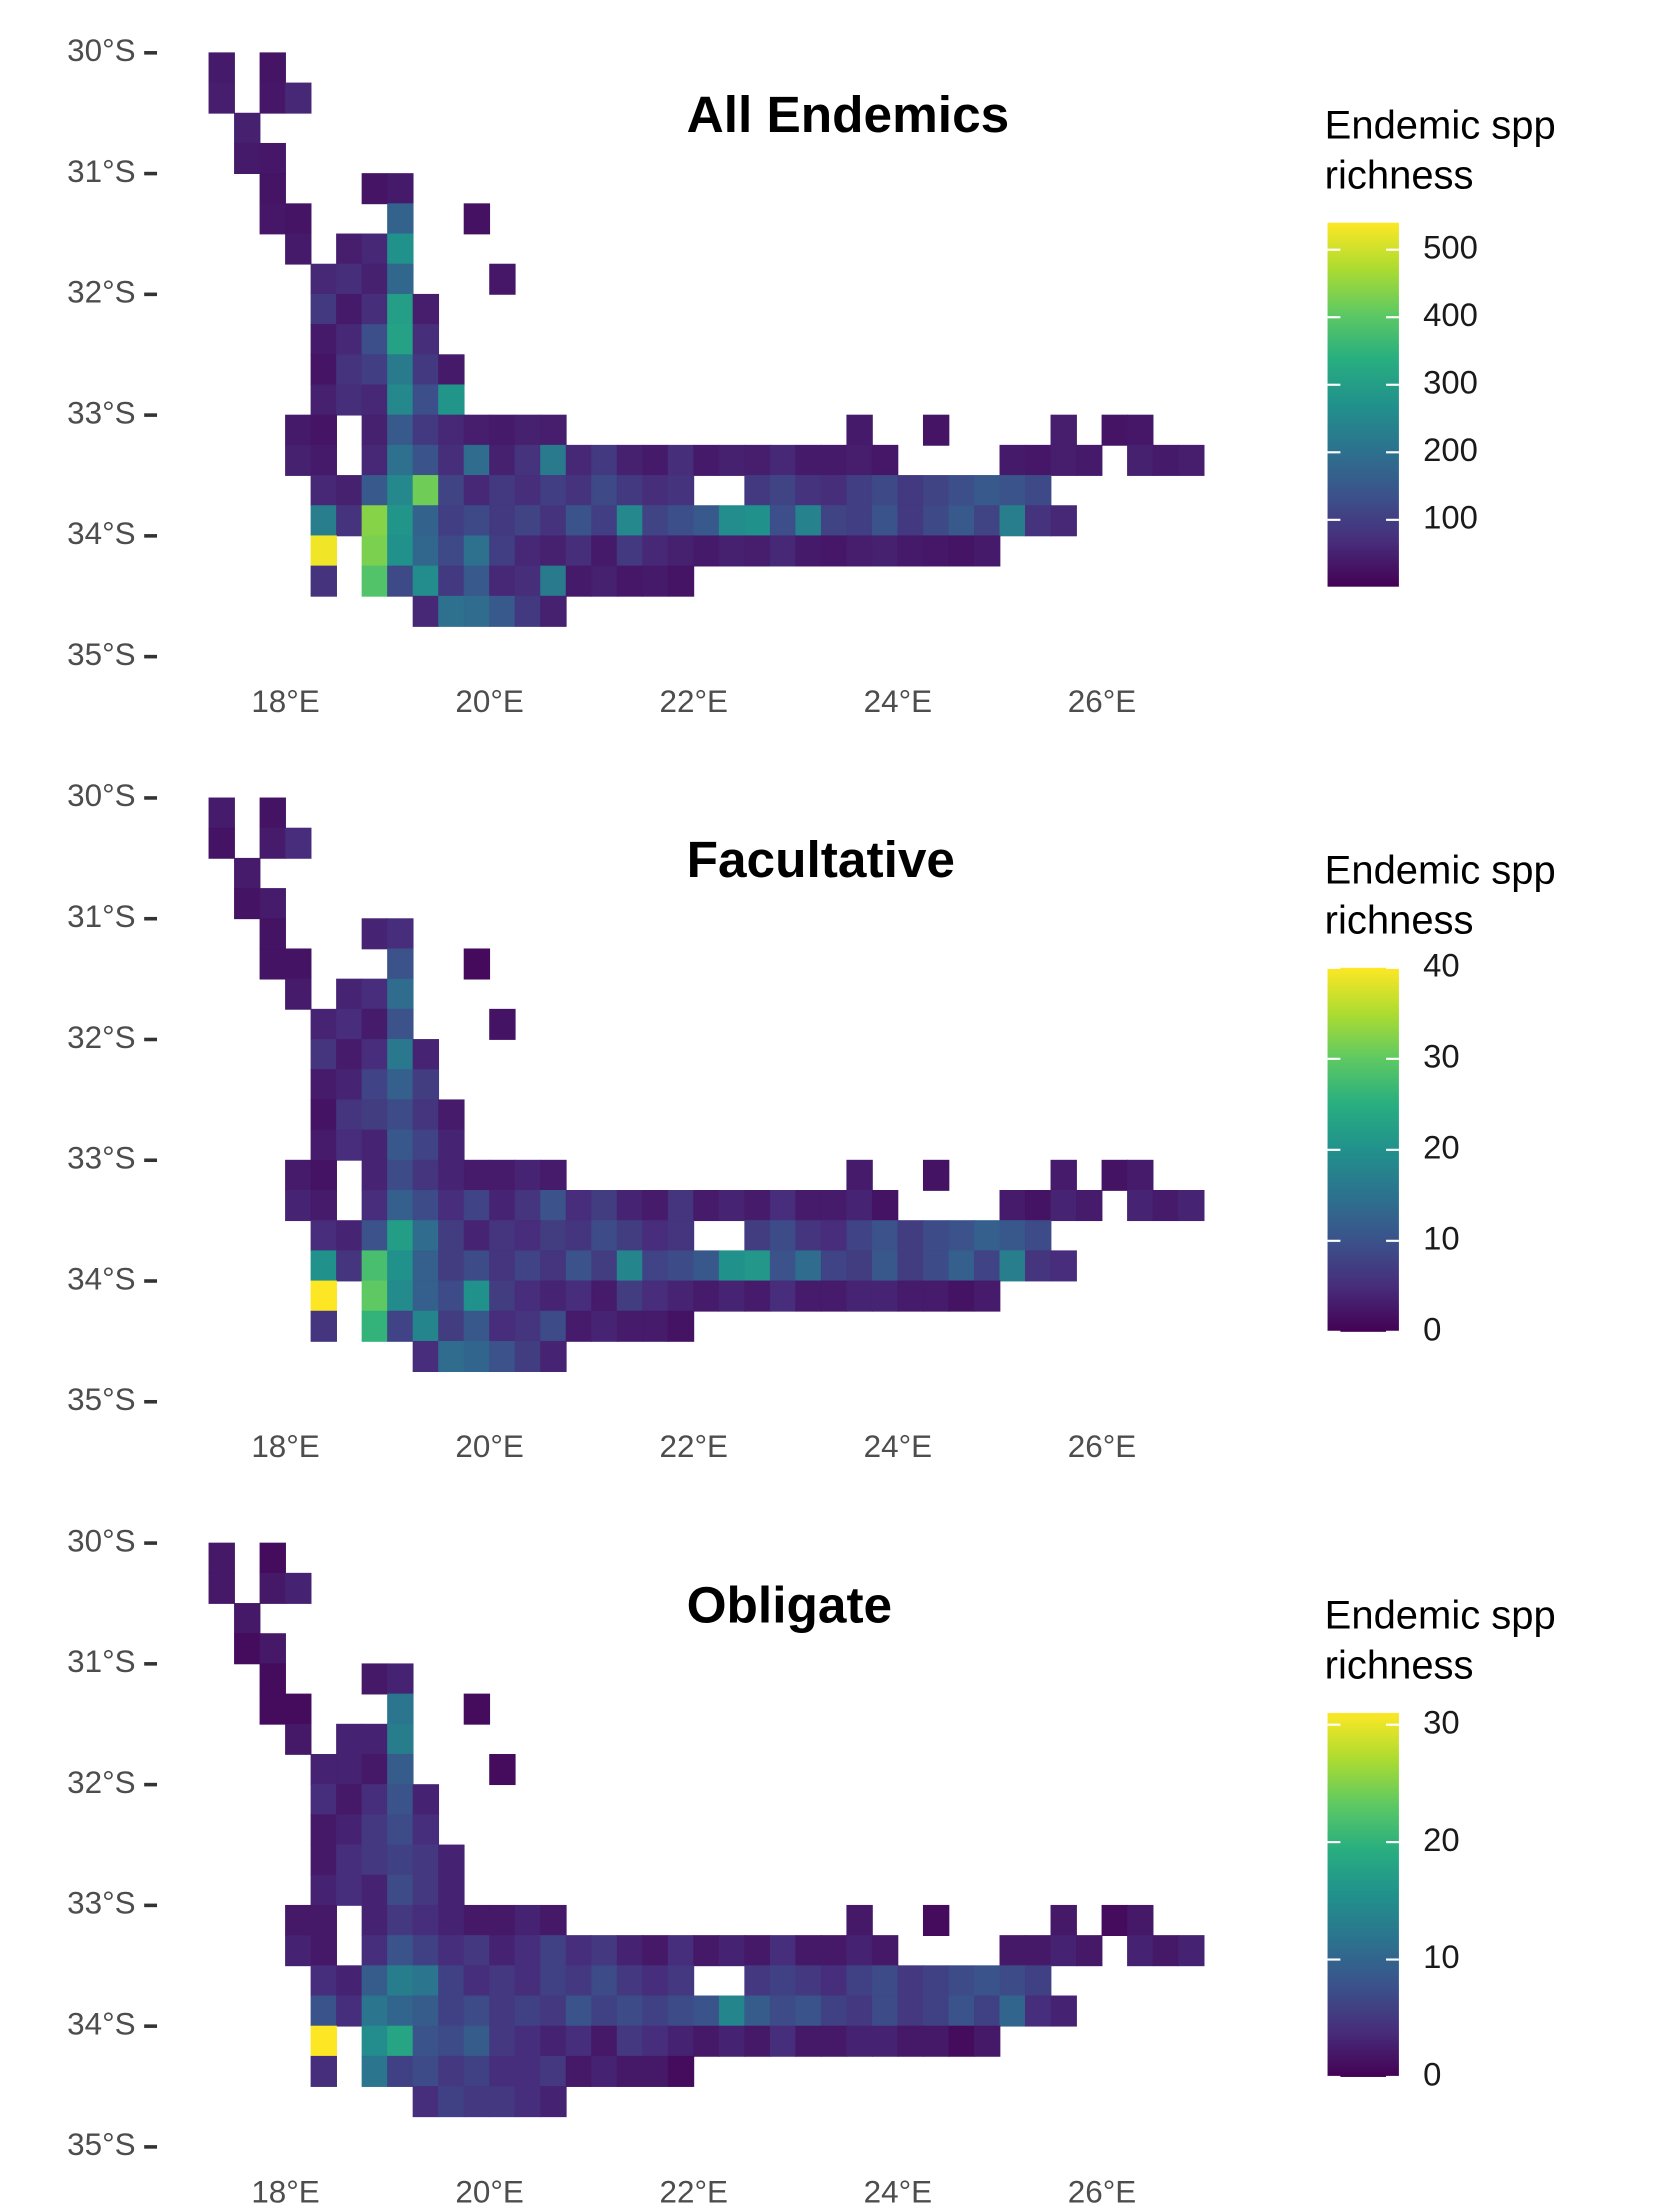 This screenshot has height=2208, width=1653. I want to click on y-tick-label: 32°S, so click(101, 1782).